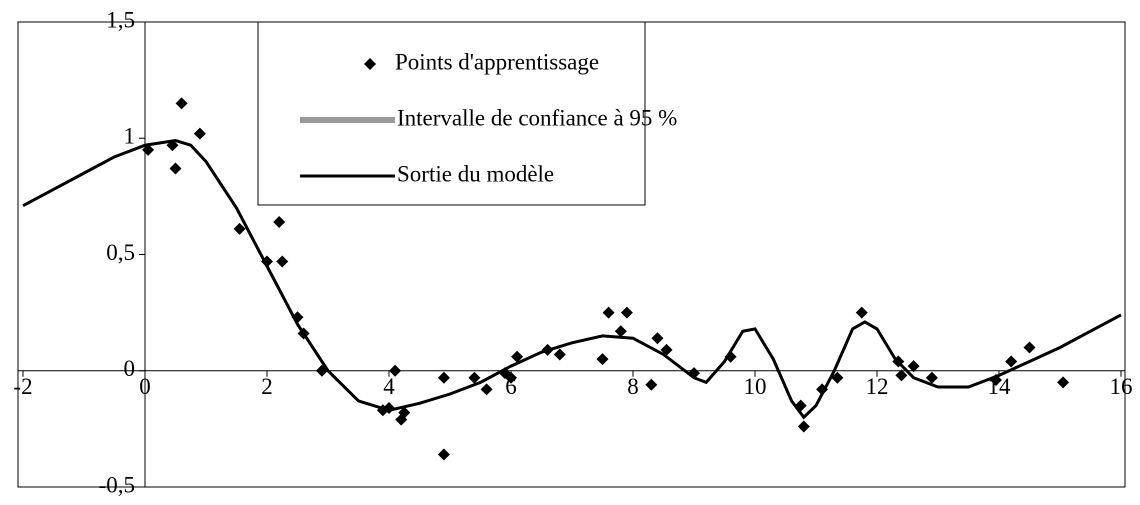  I want to click on y-tick-label: 0, so click(130, 368).